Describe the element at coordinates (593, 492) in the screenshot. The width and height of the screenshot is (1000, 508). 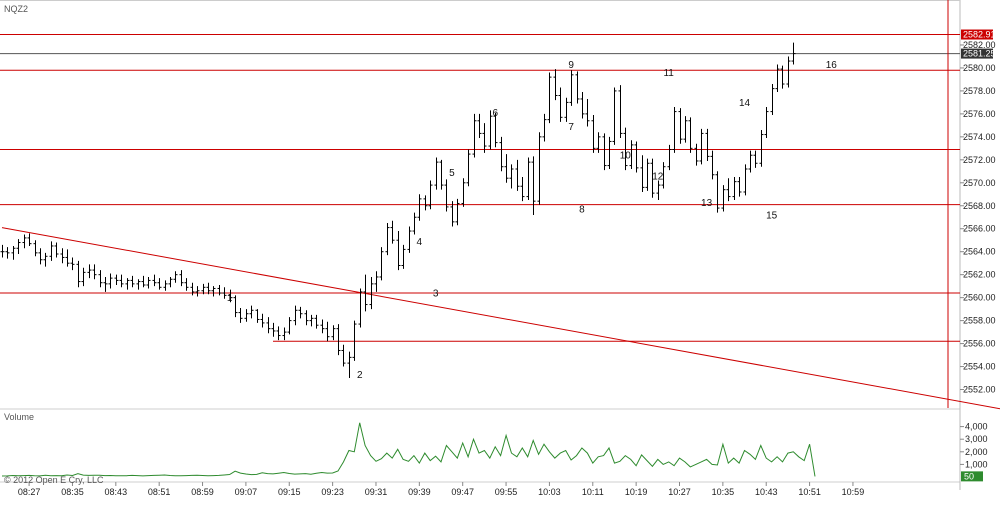
I see `time-tick-label: 10:11` at that location.